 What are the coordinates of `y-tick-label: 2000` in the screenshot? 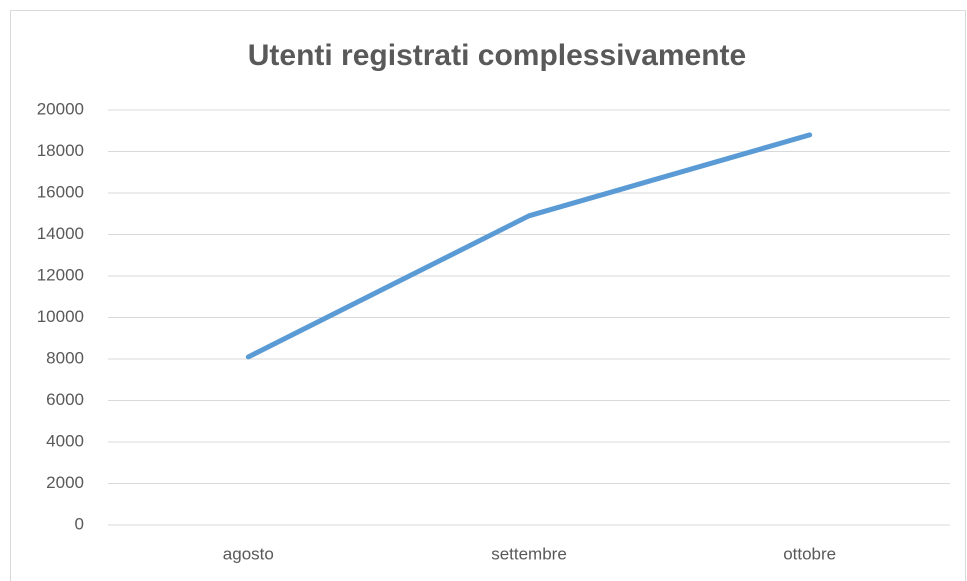 It's located at (65, 482).